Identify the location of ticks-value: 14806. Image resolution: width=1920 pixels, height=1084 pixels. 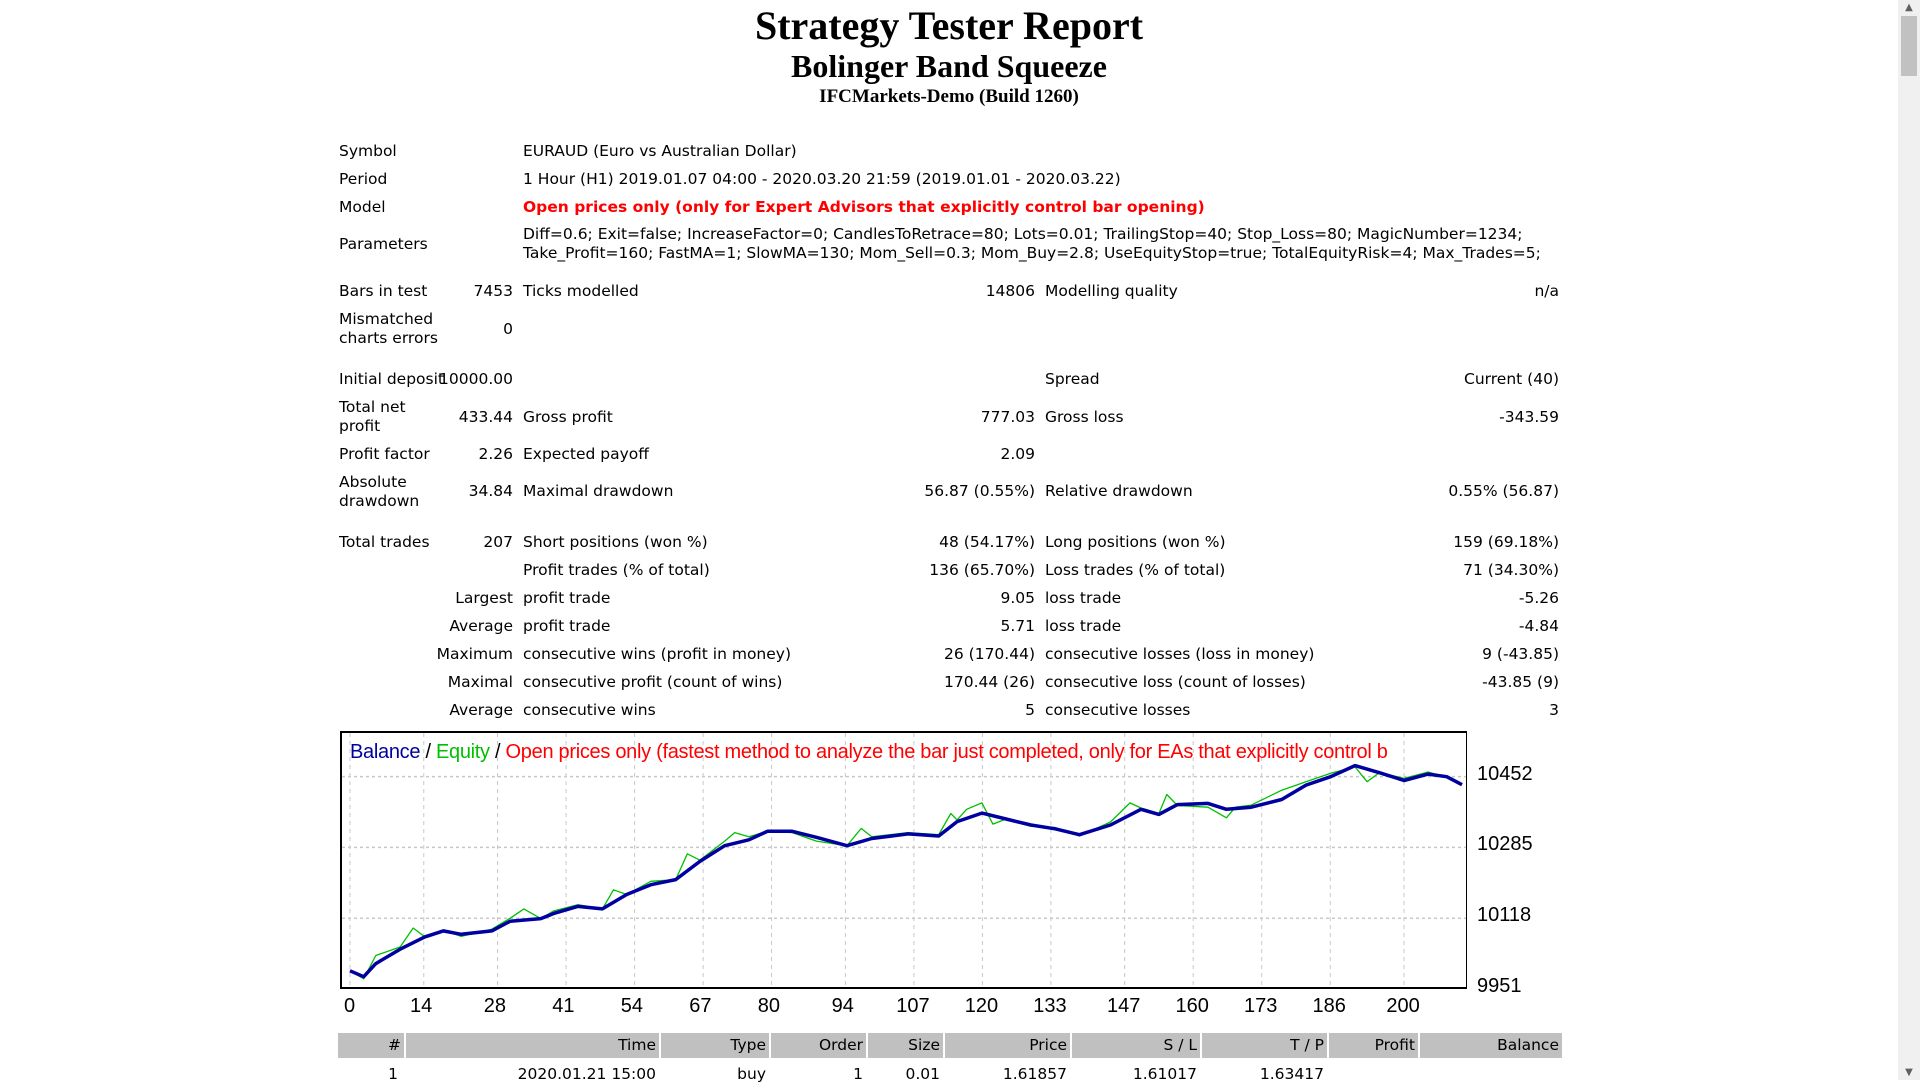
(1010, 291).